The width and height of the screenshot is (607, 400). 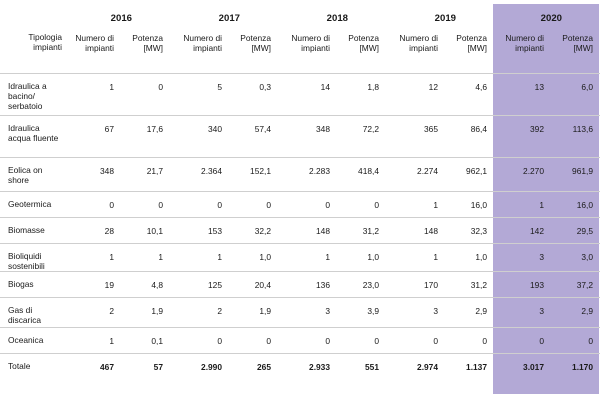 What do you see at coordinates (415, 257) in the screenshot?
I see `count-cell-2019: 1` at bounding box center [415, 257].